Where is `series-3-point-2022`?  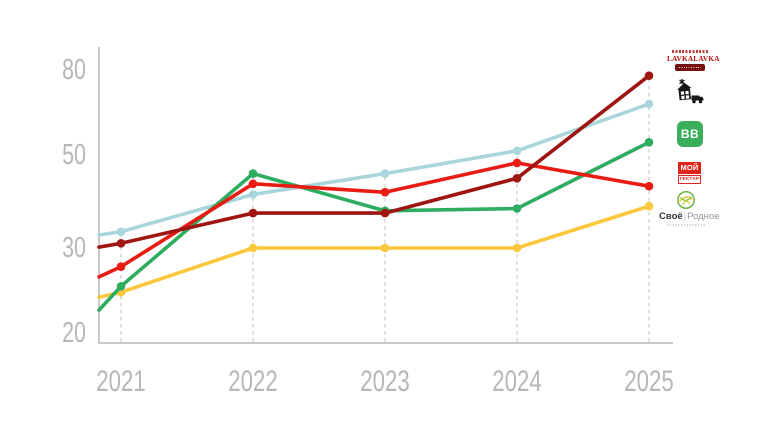
series-3-point-2022 is located at coordinates (253, 184).